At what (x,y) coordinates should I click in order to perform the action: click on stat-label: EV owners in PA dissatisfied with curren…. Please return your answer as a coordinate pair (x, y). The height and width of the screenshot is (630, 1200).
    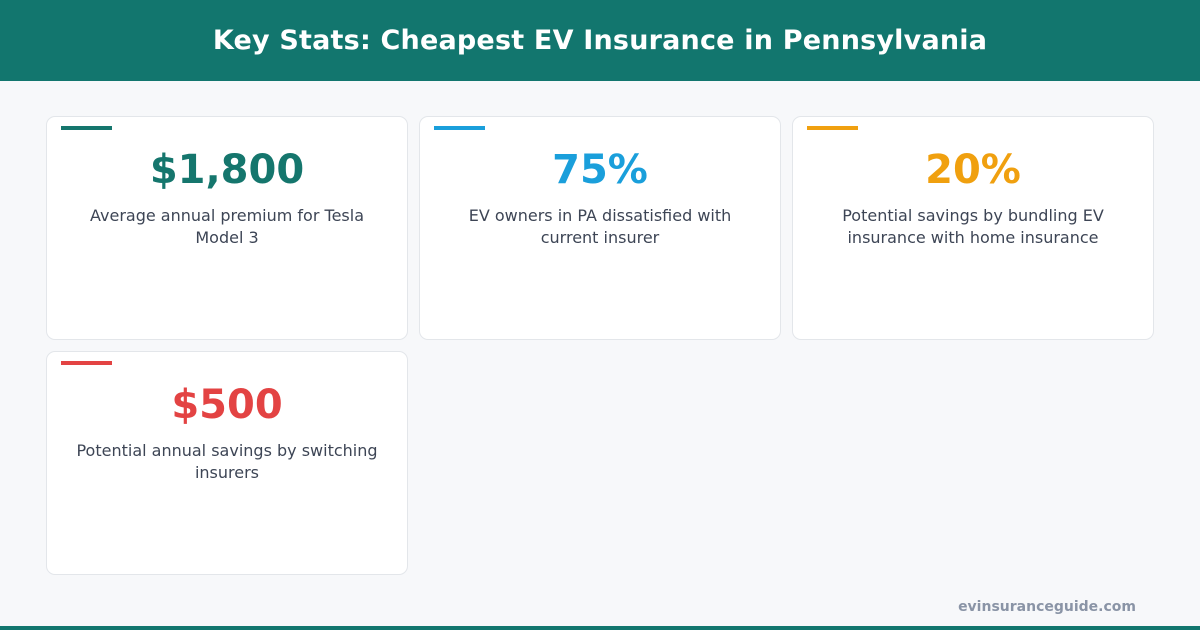
    Looking at the image, I should click on (600, 226).